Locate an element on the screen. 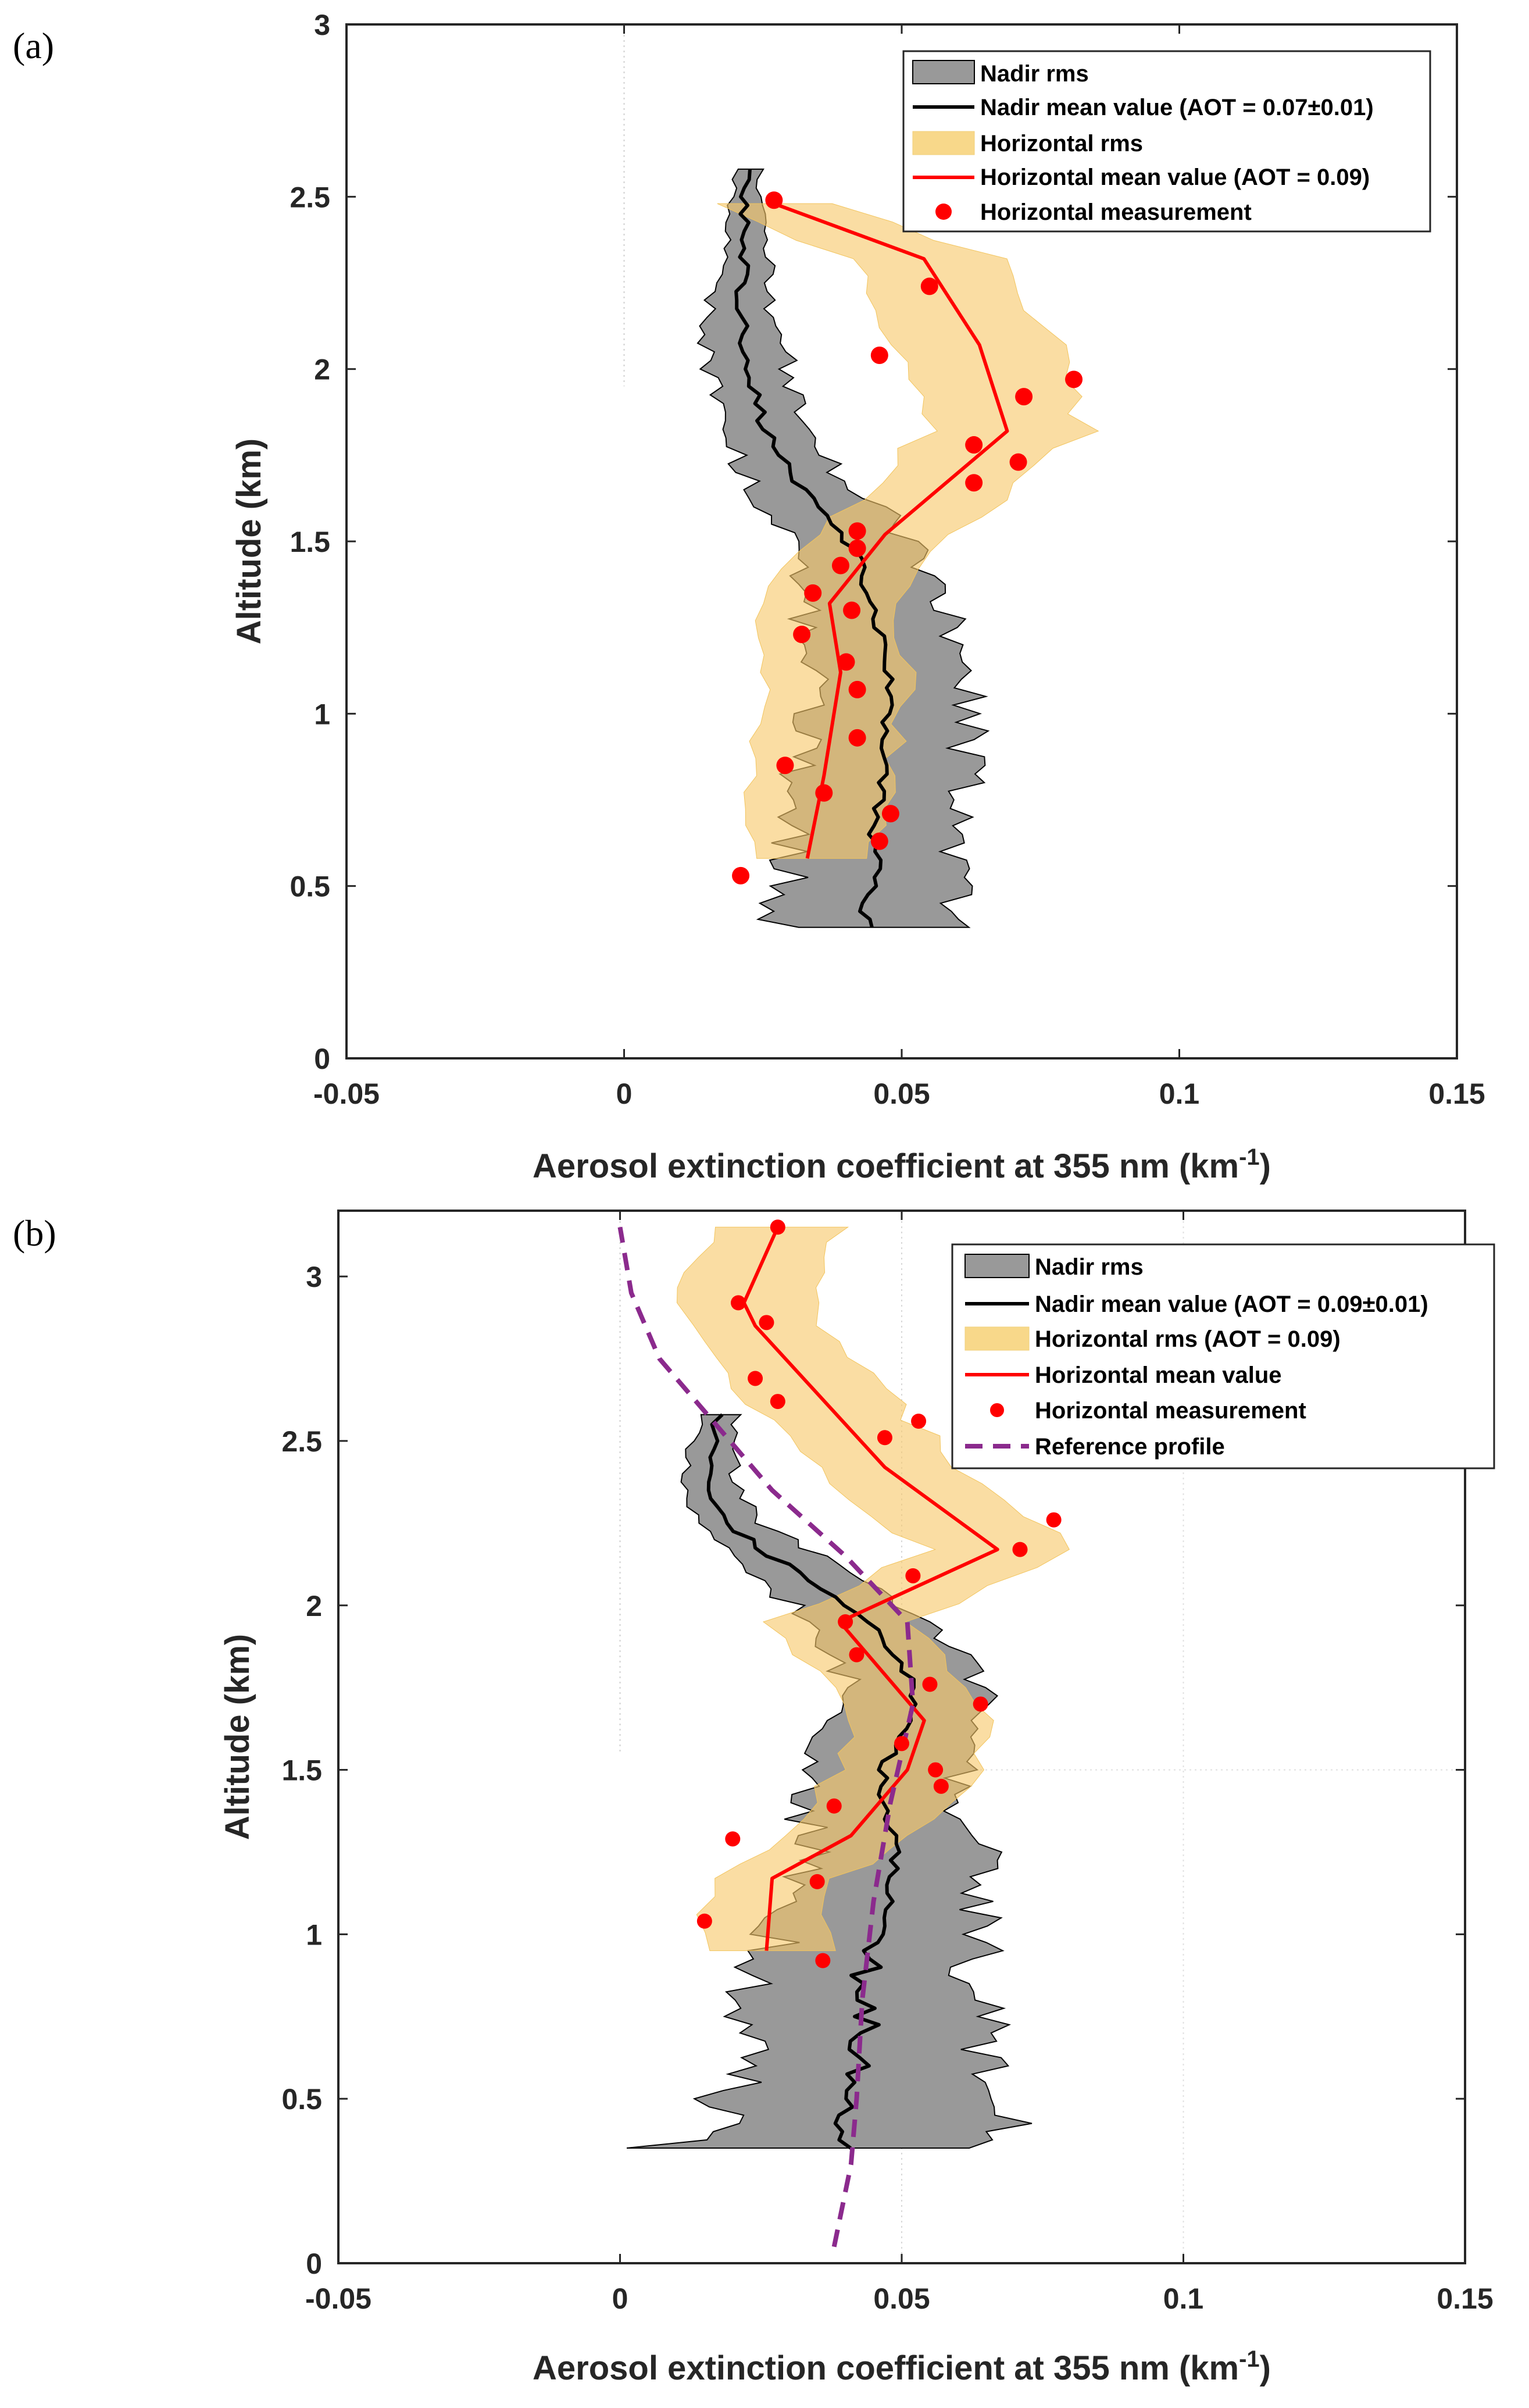 The image size is (1529, 2408). panel-a-measurements is located at coordinates (907, 537).